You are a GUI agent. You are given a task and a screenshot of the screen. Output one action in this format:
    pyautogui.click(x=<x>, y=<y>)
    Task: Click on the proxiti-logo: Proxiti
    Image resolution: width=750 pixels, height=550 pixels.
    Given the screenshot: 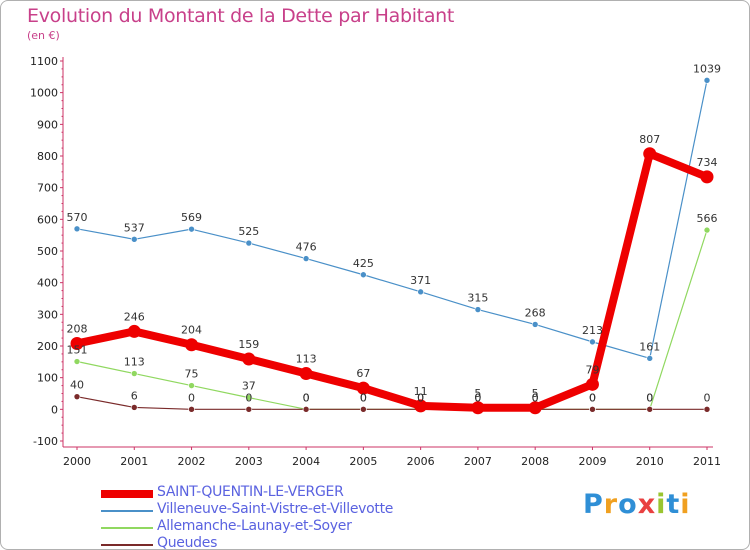 What is the action you would take?
    pyautogui.click(x=637, y=504)
    